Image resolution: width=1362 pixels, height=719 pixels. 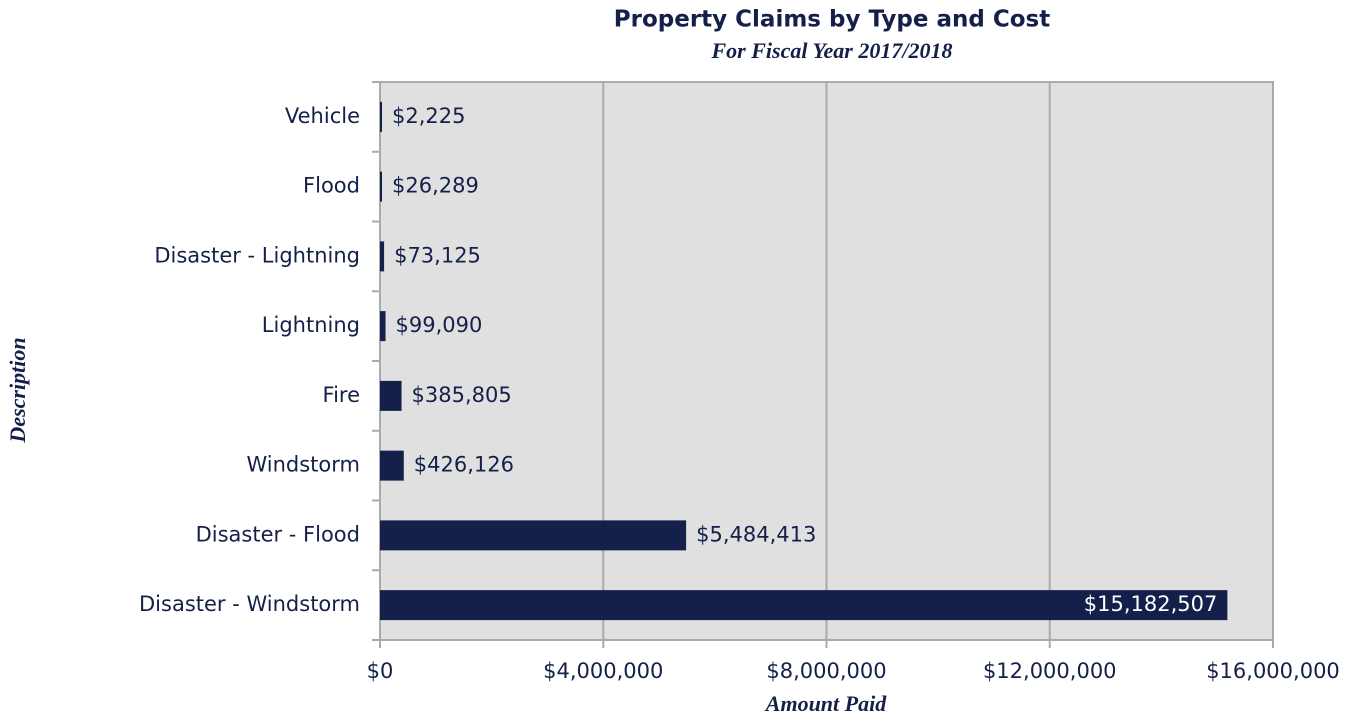 I want to click on x-axis-label: Amount Paid, so click(x=825, y=703).